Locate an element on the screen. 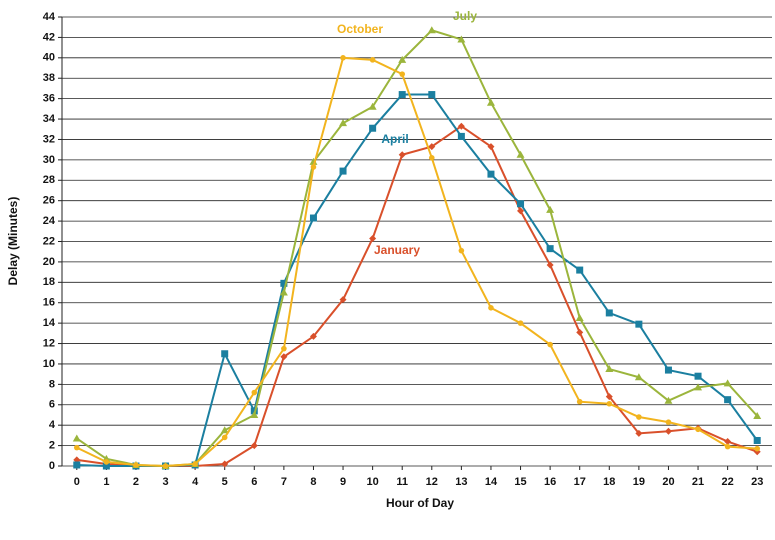 This screenshot has height=540, width=775. y-tick-label: 4 is located at coordinates (52, 425).